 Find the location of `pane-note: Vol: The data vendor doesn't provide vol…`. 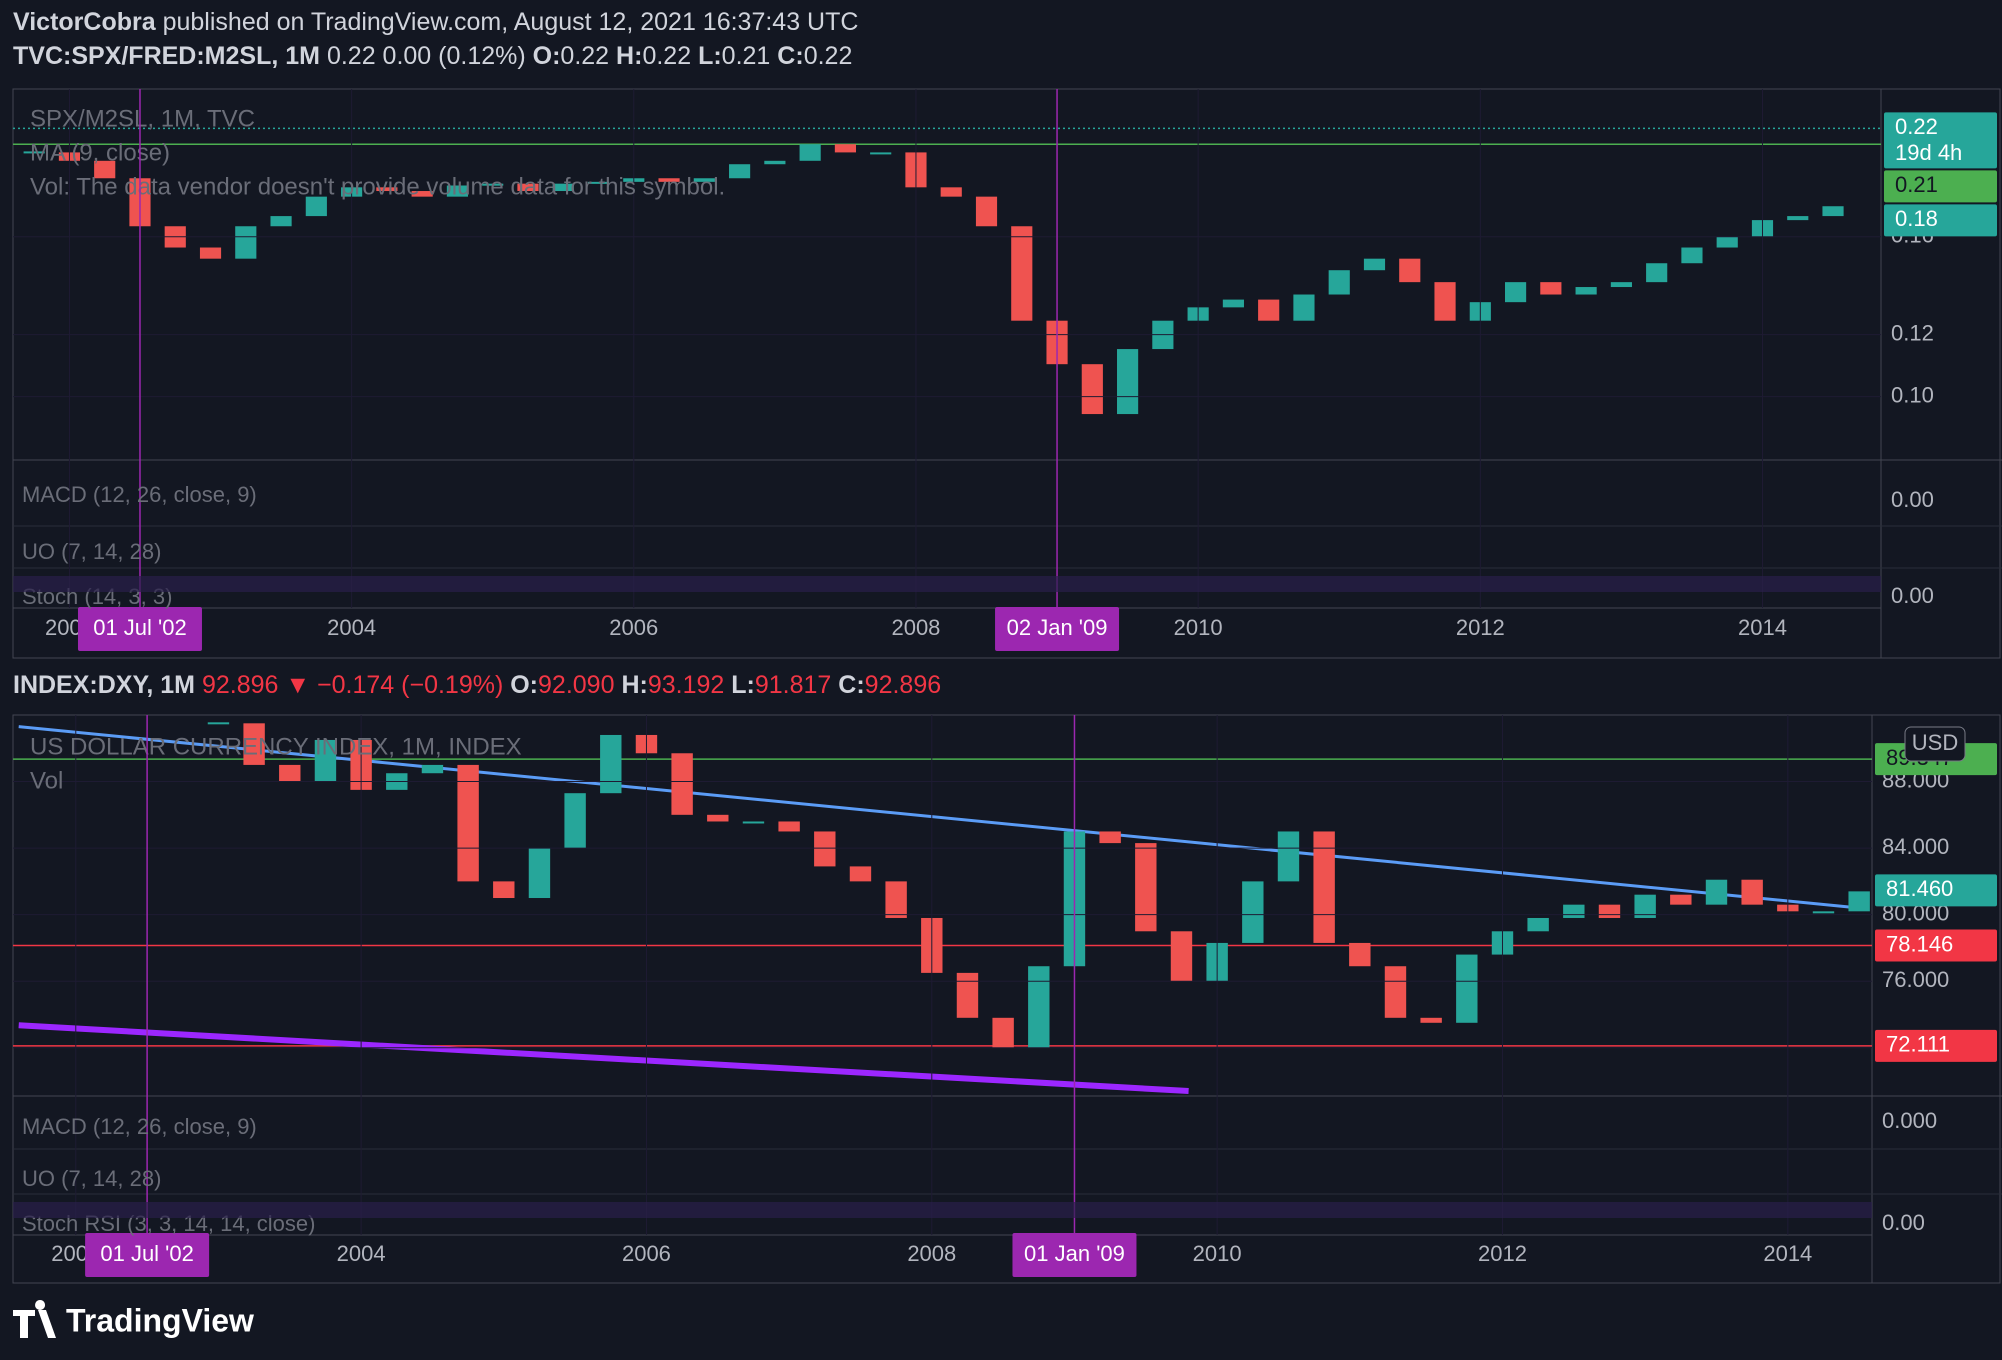

pane-note: Vol: The data vendor doesn't provide vol… is located at coordinates (377, 186).